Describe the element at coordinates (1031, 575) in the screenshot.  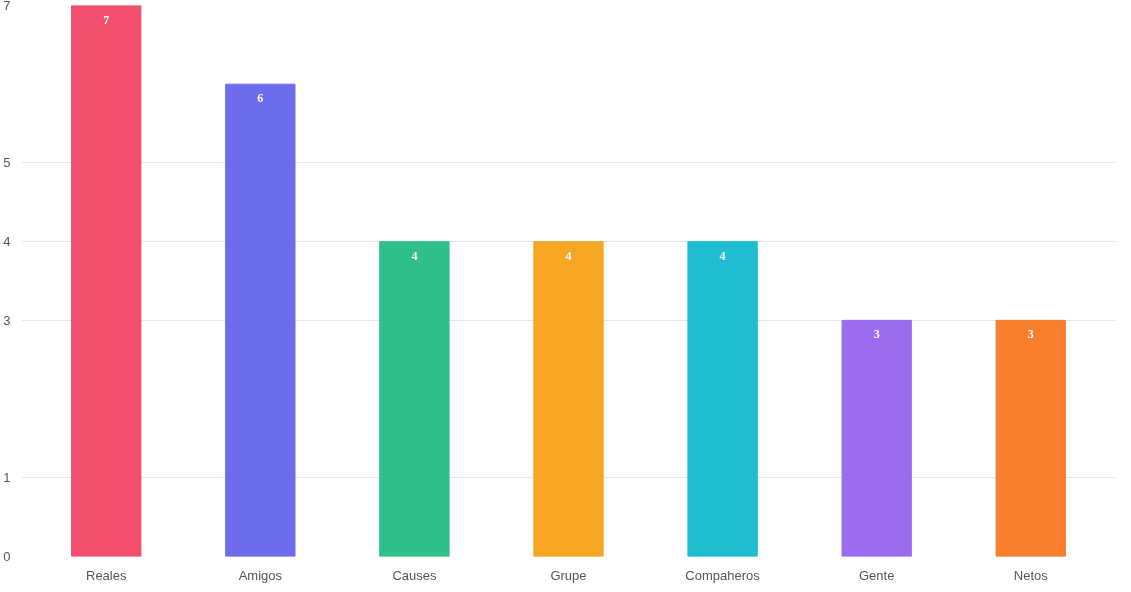
I see `x-tick-label: Netos` at that location.